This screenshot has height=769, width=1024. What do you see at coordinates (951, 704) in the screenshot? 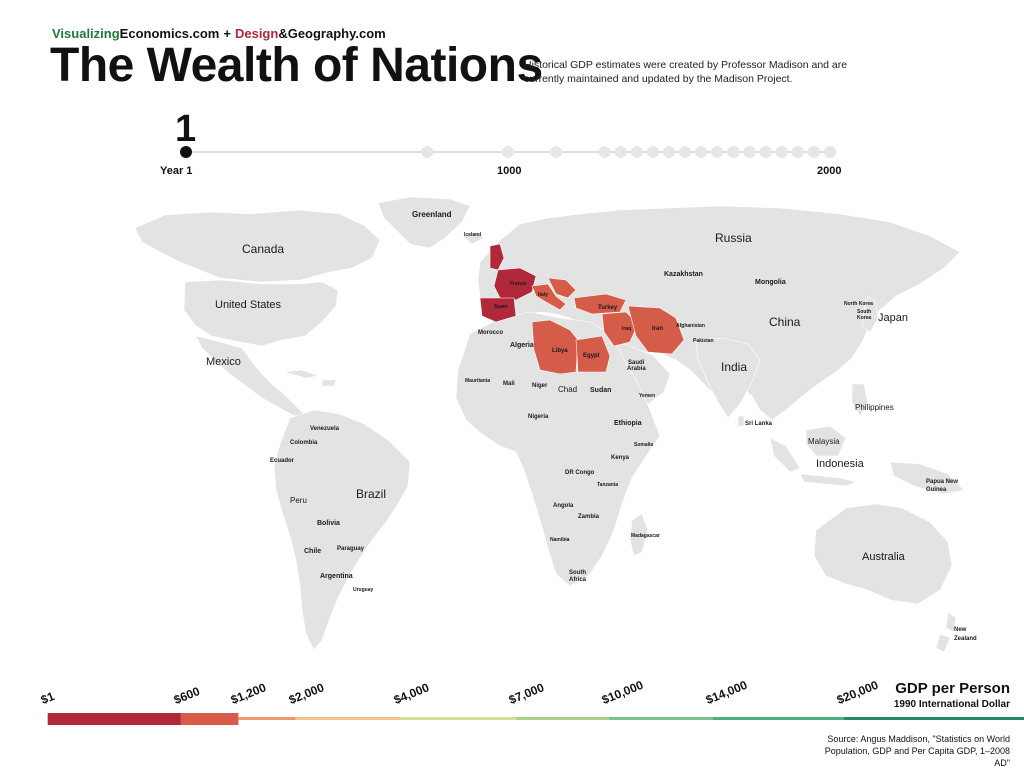
I see `legend-subtitle: 1990 International Dollar` at bounding box center [951, 704].